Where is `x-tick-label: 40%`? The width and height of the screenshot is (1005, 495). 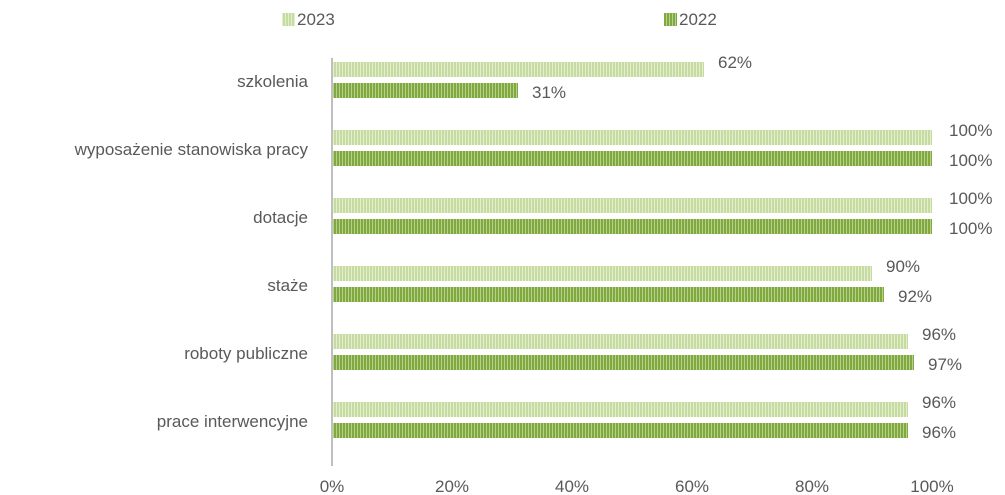 x-tick-label: 40% is located at coordinates (572, 486).